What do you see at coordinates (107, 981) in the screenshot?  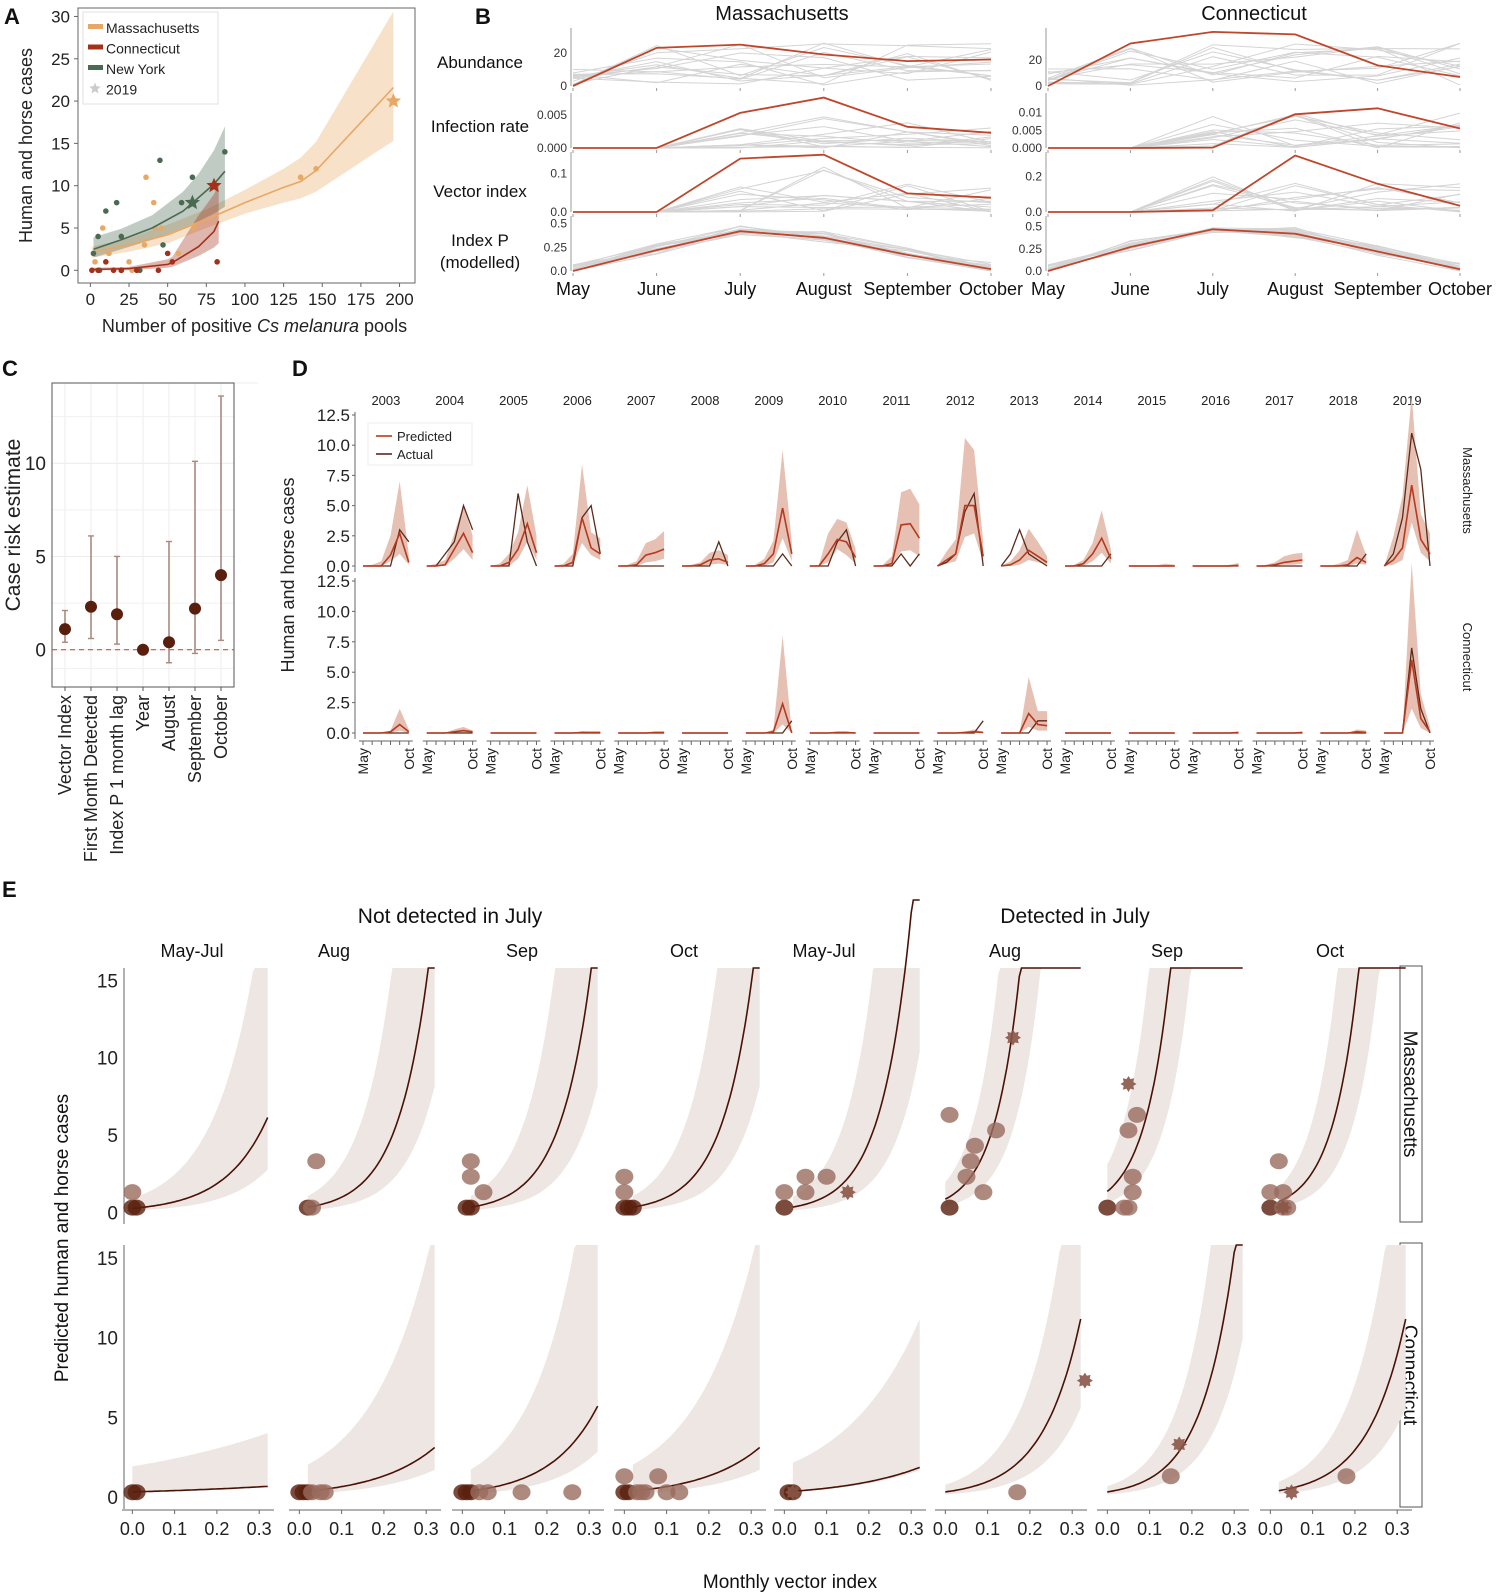 I see `y-tick-label: 15` at bounding box center [107, 981].